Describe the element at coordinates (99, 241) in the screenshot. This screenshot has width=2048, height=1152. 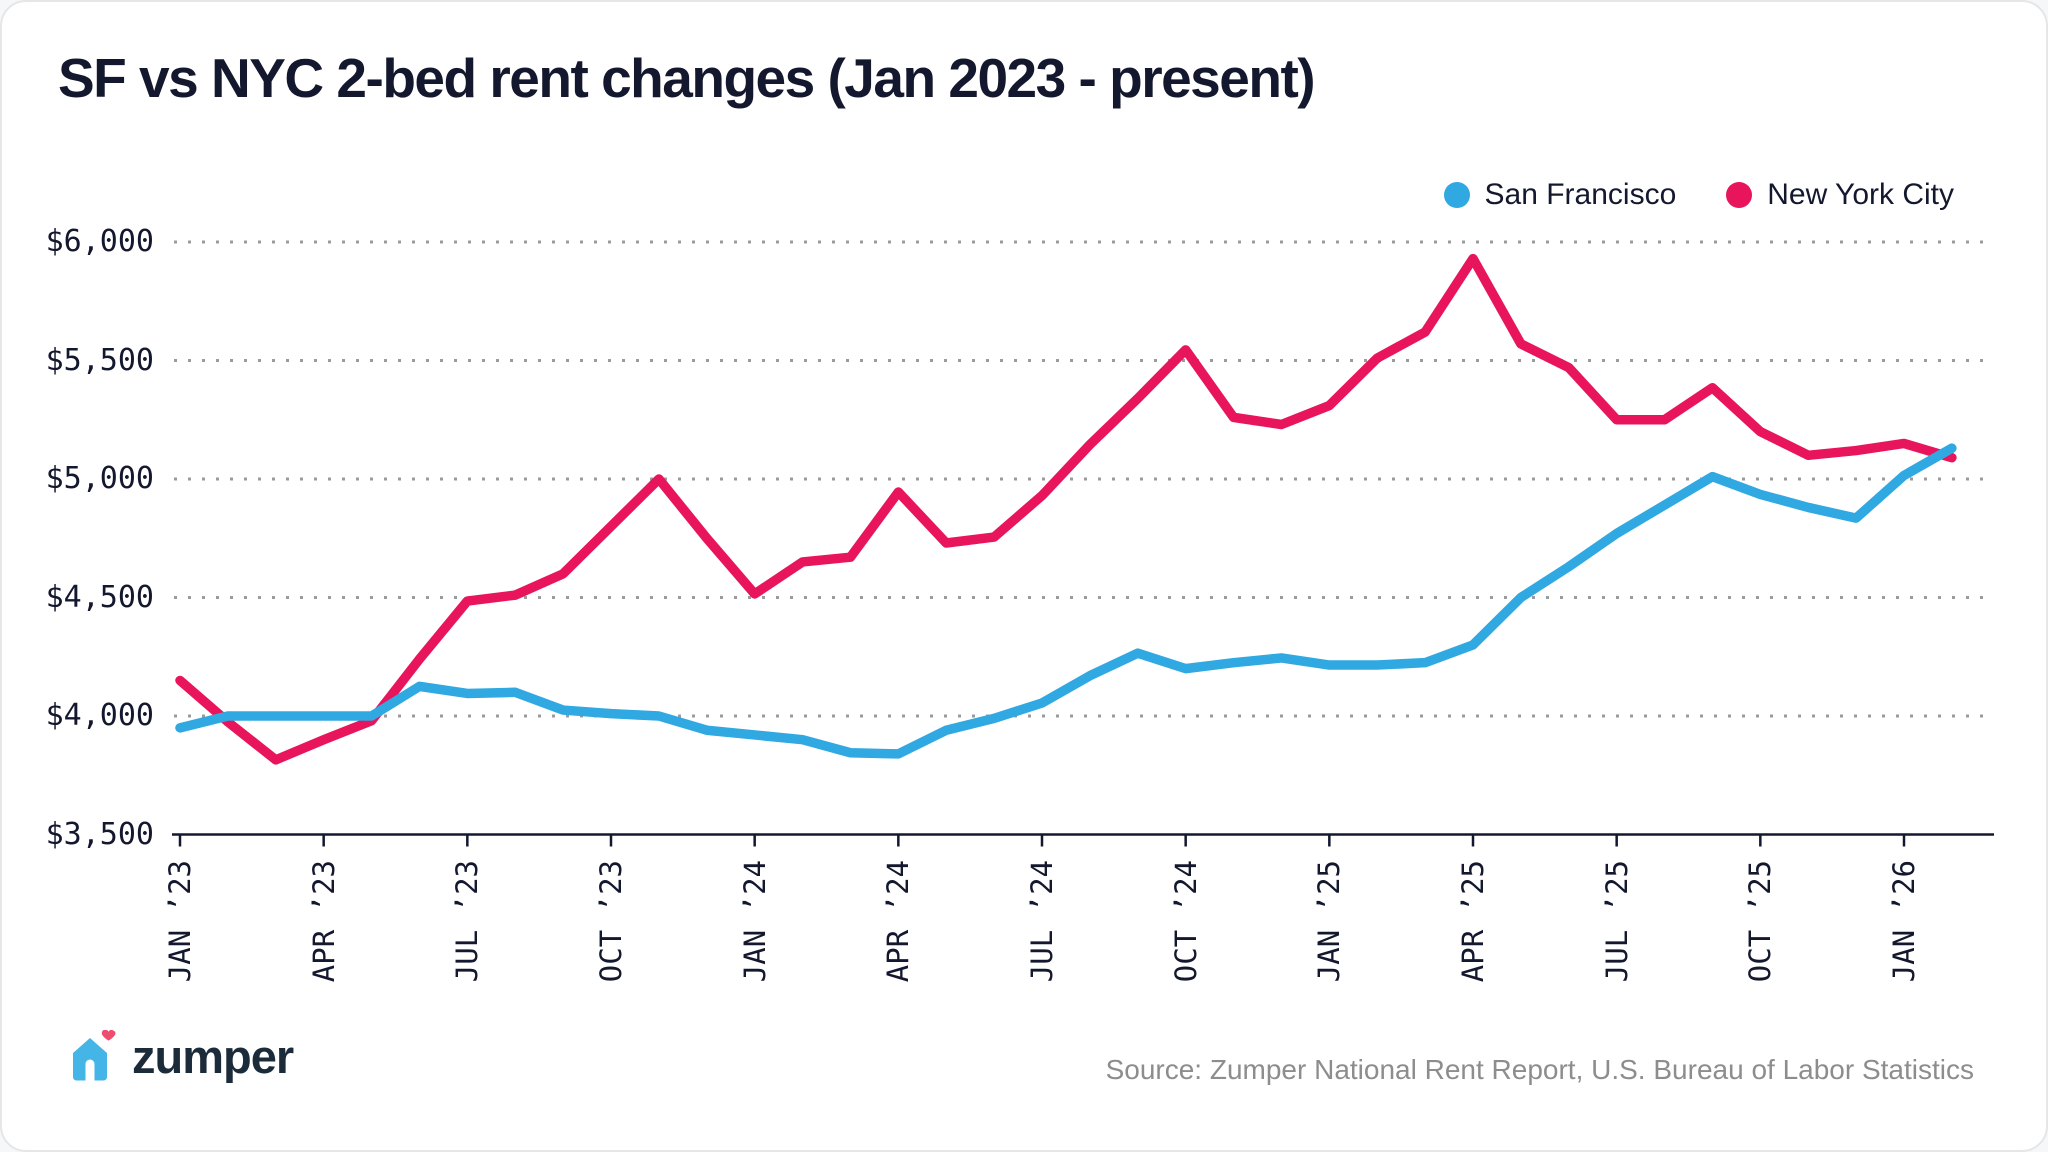
I see `y-tick-label: $6,000` at that location.